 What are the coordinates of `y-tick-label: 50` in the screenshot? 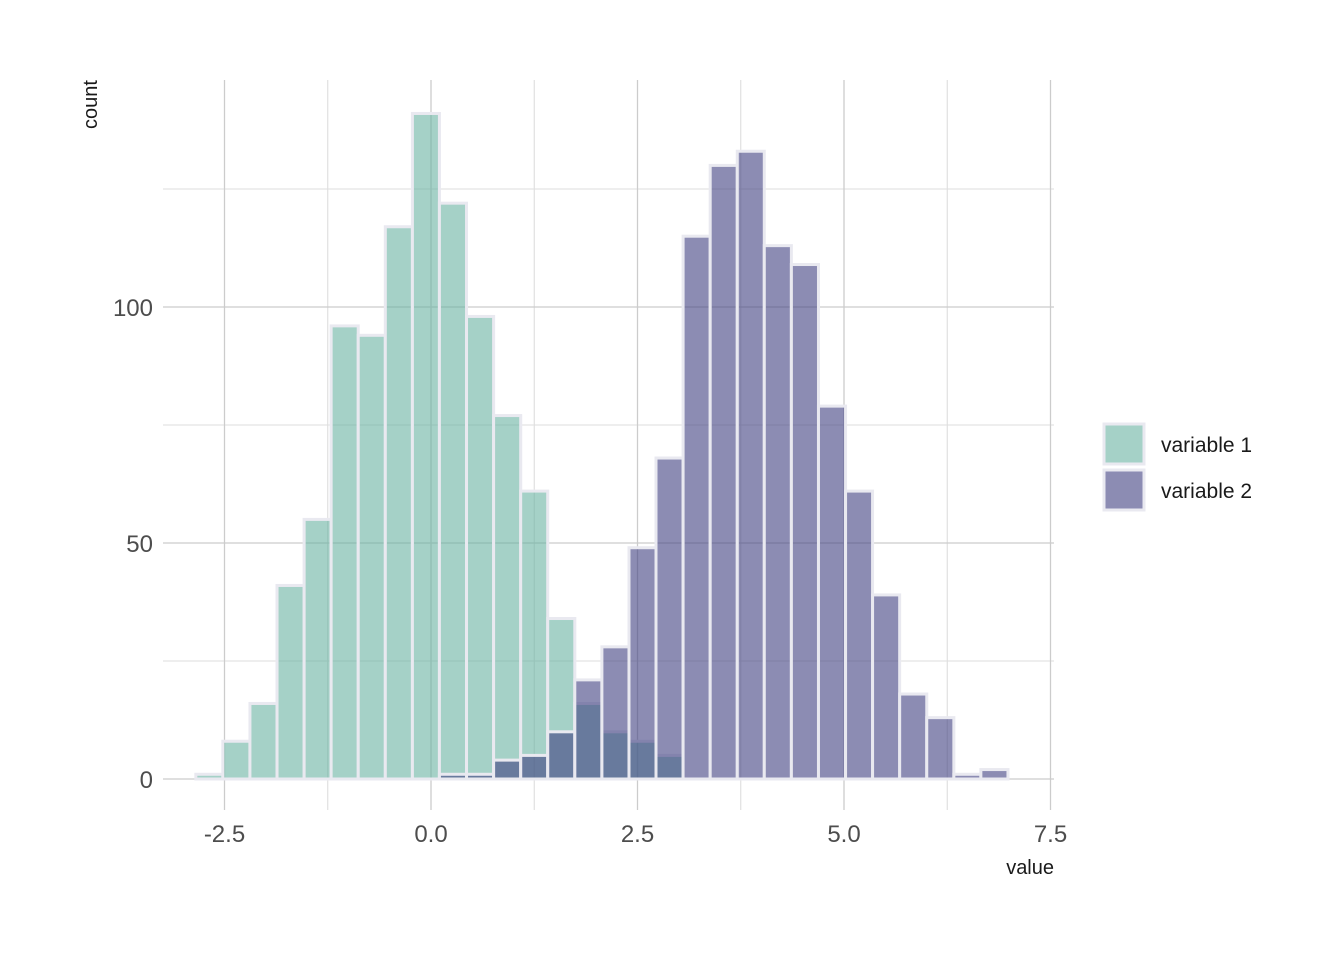 It's located at (139, 544).